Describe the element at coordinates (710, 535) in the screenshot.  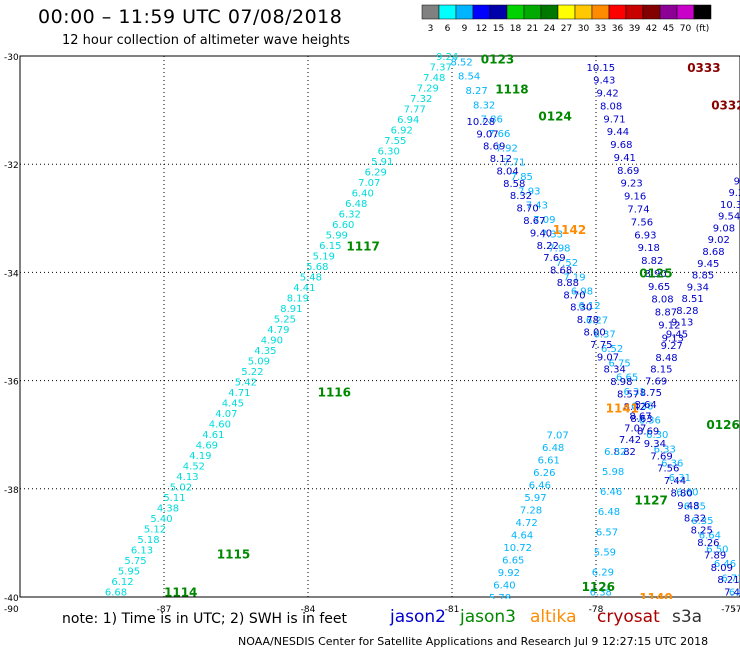
I see `wave-height-value: 6.64` at that location.